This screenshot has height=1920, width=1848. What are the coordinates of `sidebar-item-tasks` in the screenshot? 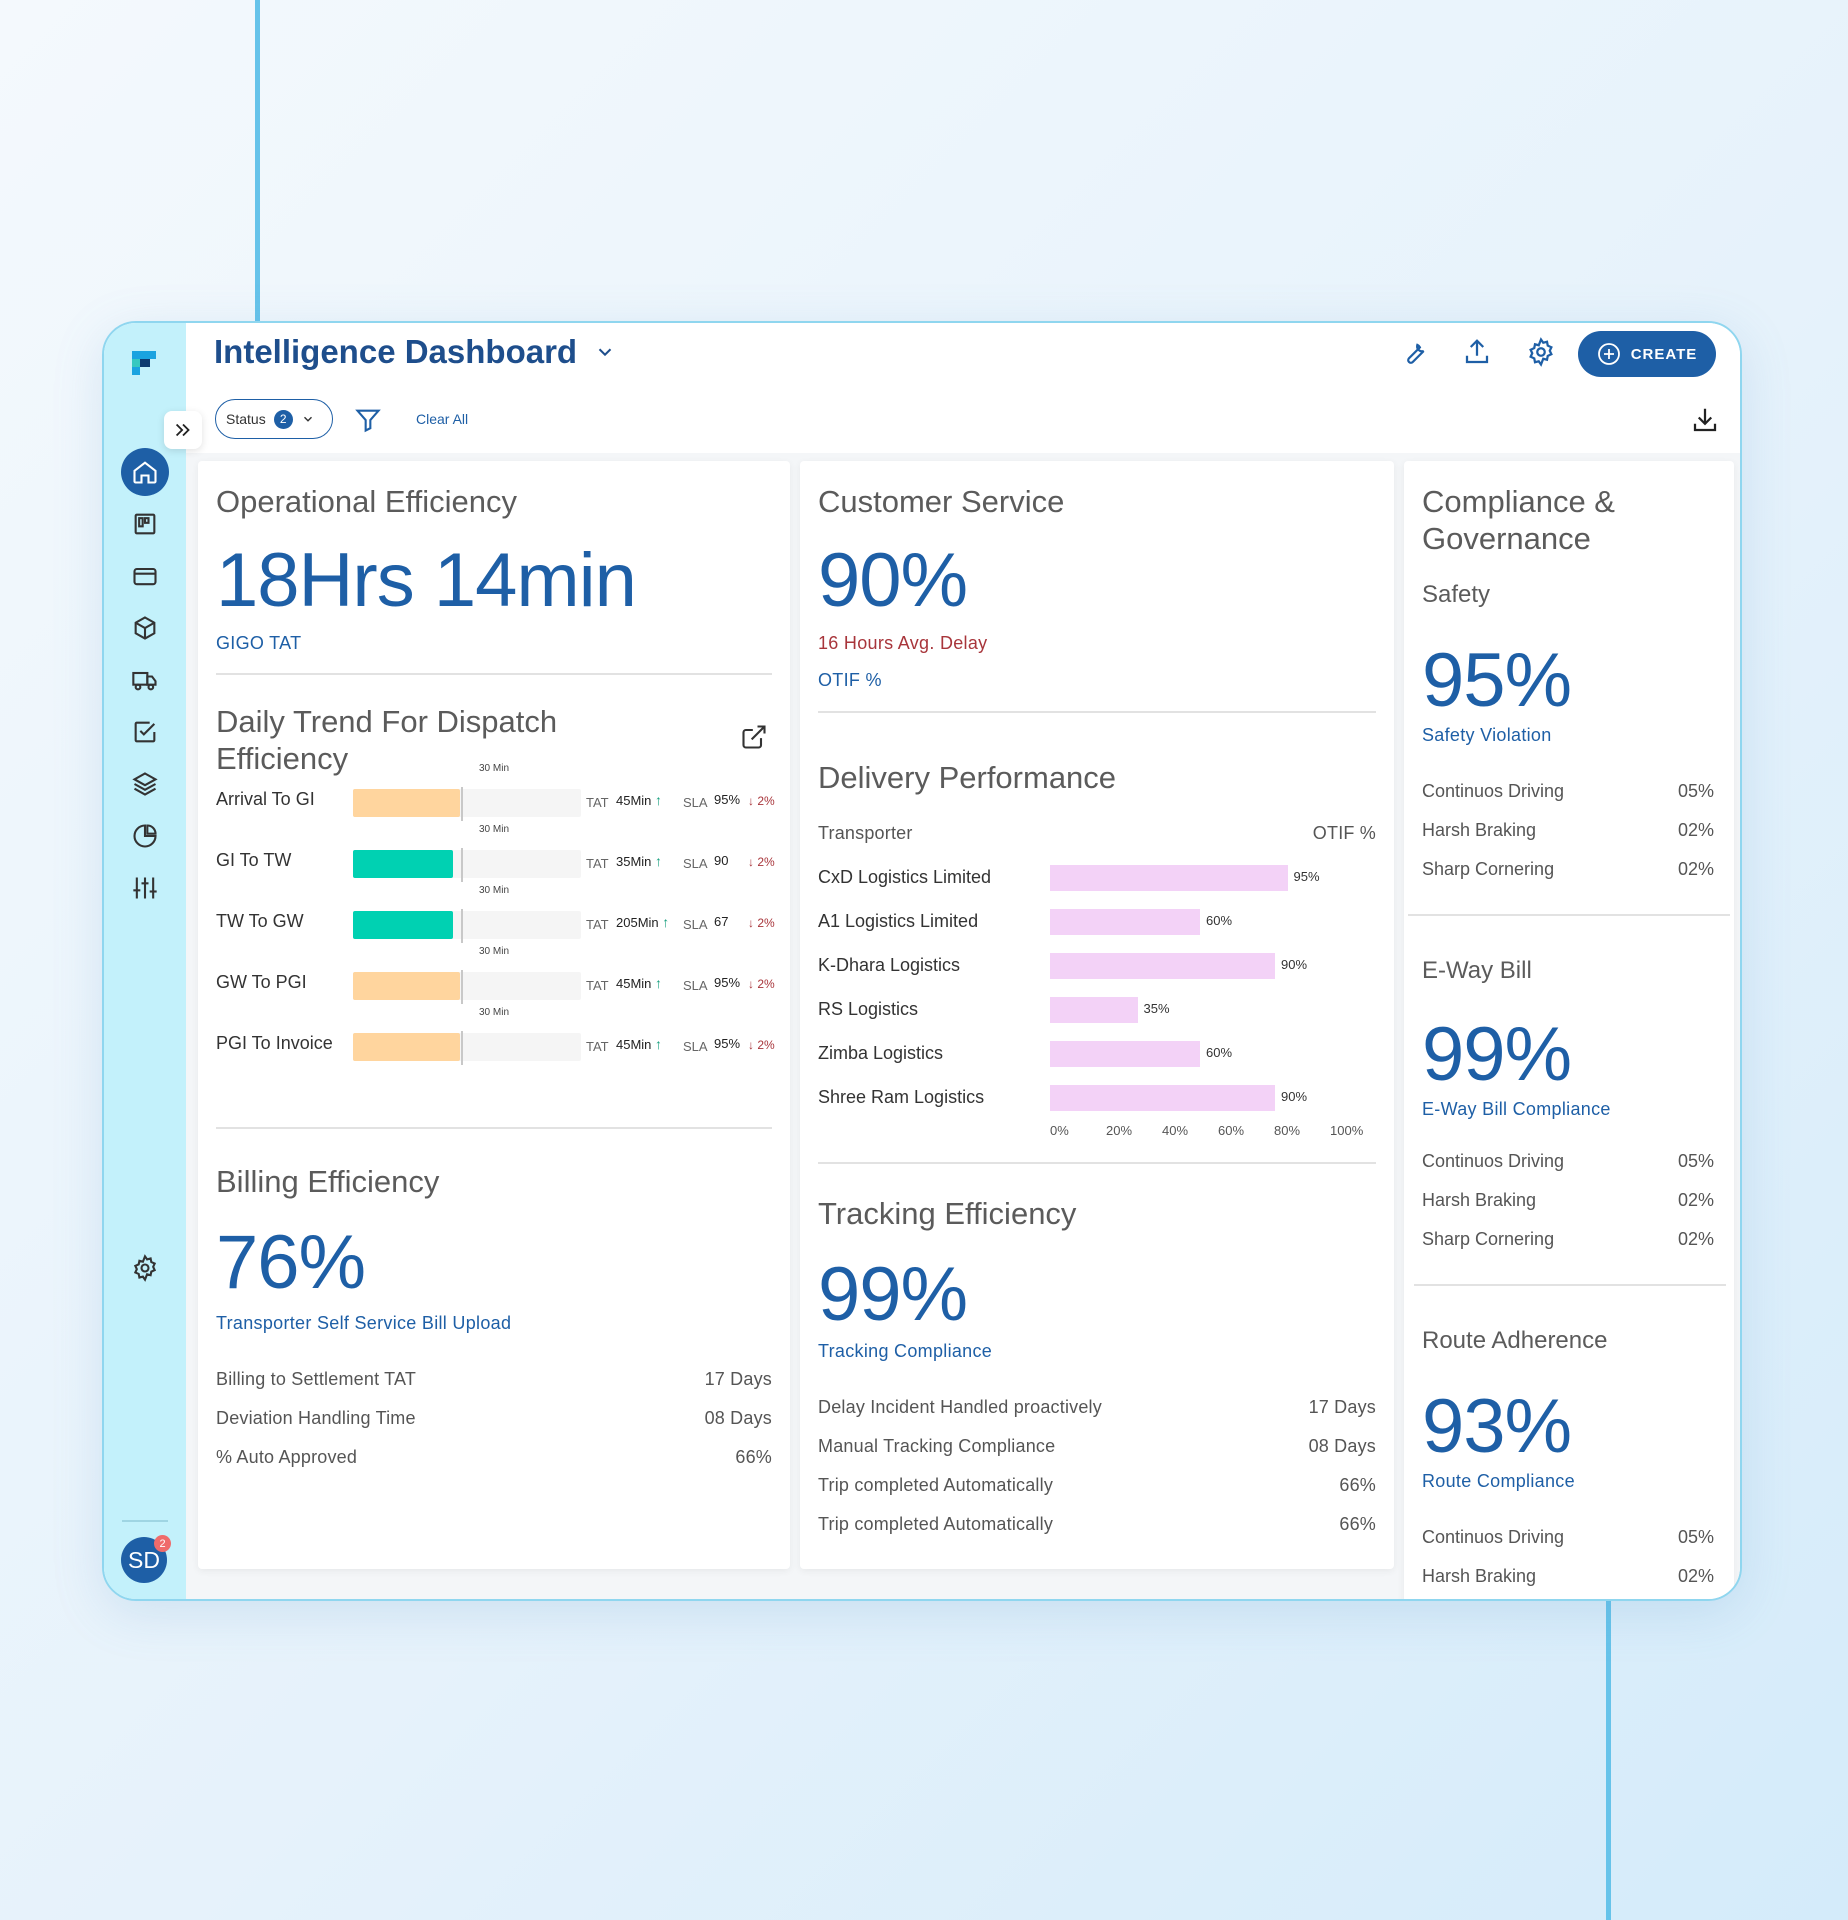 It's located at (145, 732).